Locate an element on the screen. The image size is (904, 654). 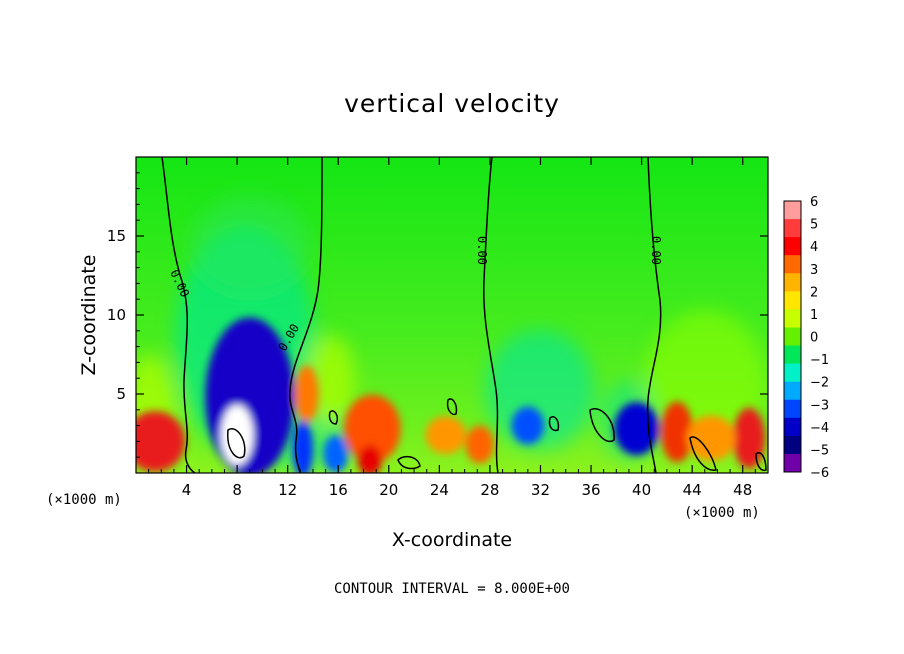
contour-interval-note: CONTOUR INTERVAL = 8.000E+00 is located at coordinates (452, 589).